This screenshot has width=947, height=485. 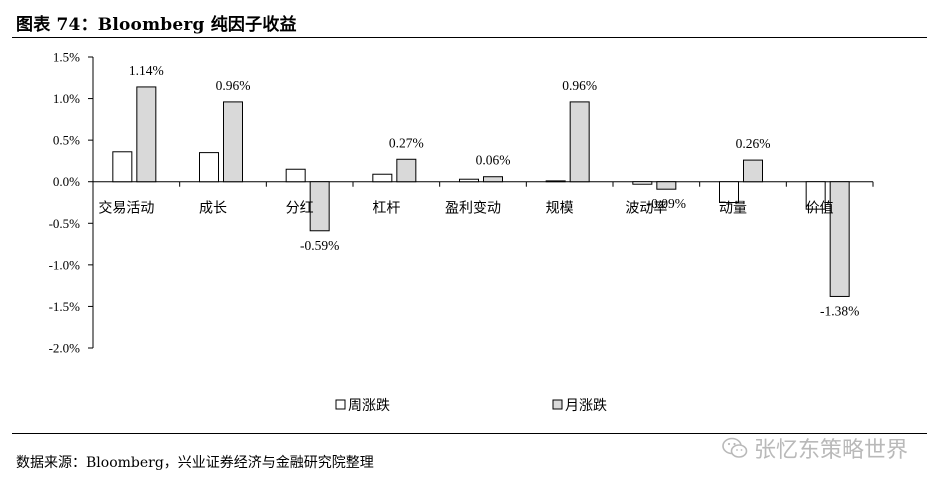 I want to click on y-tick-label: 0.0%, so click(x=66, y=181).